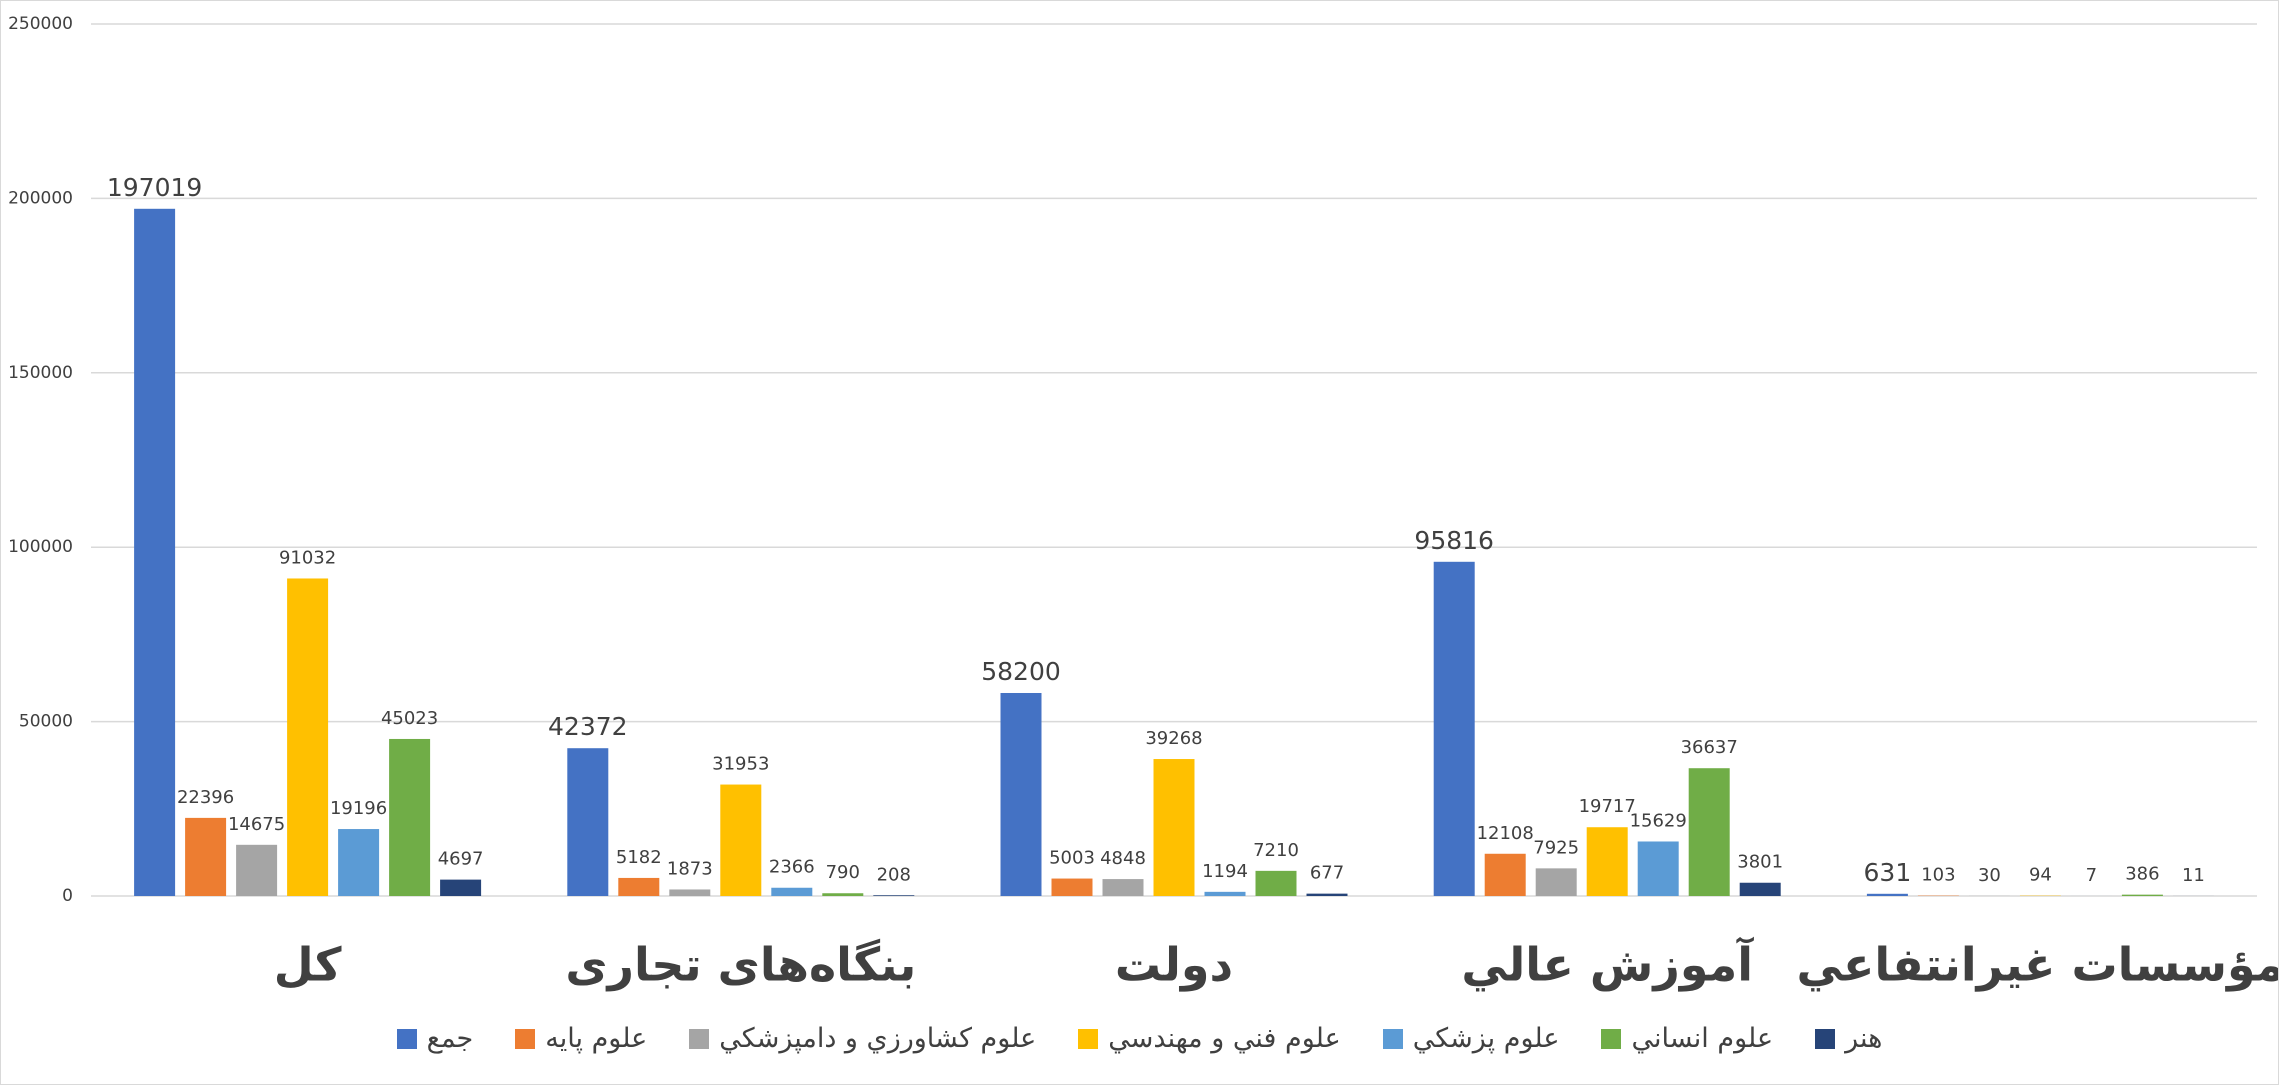 The image size is (2279, 1085). Describe the element at coordinates (1123, 858) in the screenshot. I see `data-label: 4848` at that location.